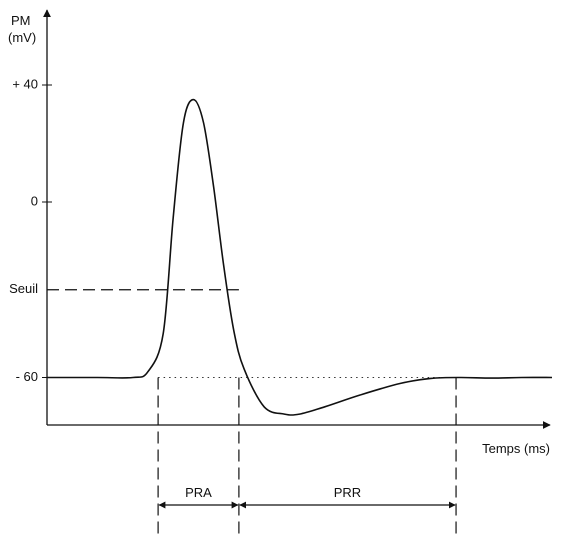 This screenshot has height=535, width=570. Describe the element at coordinates (27, 376) in the screenshot. I see `y-tick-label: - 60` at that location.